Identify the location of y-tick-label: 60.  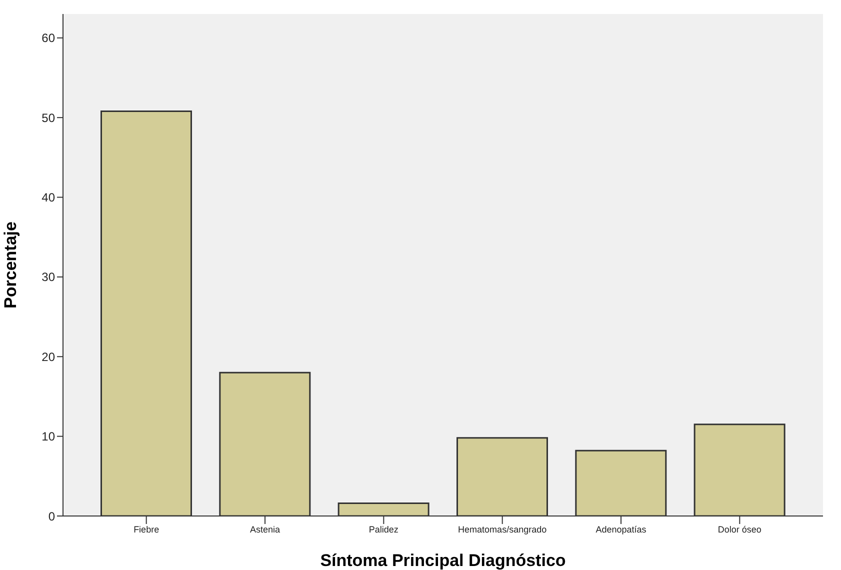
(49, 38).